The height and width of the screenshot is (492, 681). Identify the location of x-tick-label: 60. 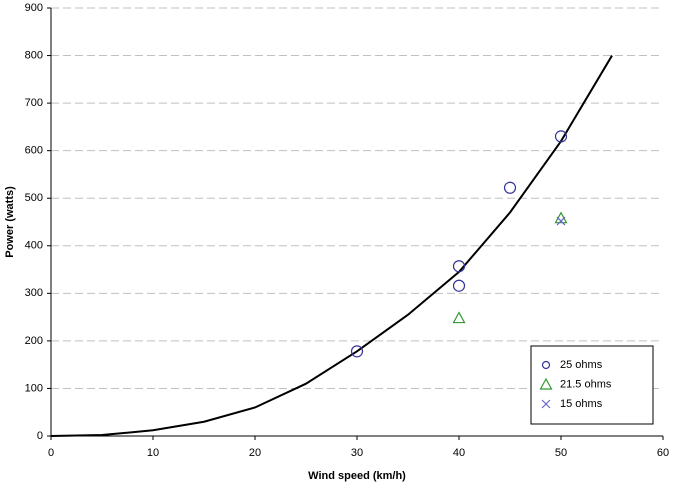
(663, 453).